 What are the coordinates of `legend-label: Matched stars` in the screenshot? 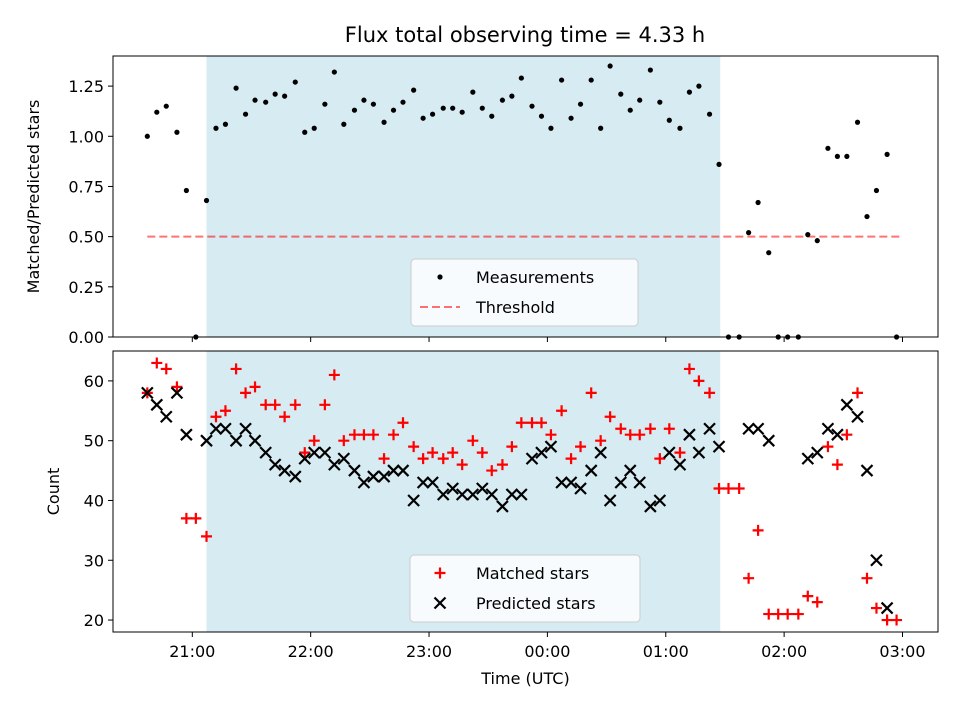 It's located at (532, 573).